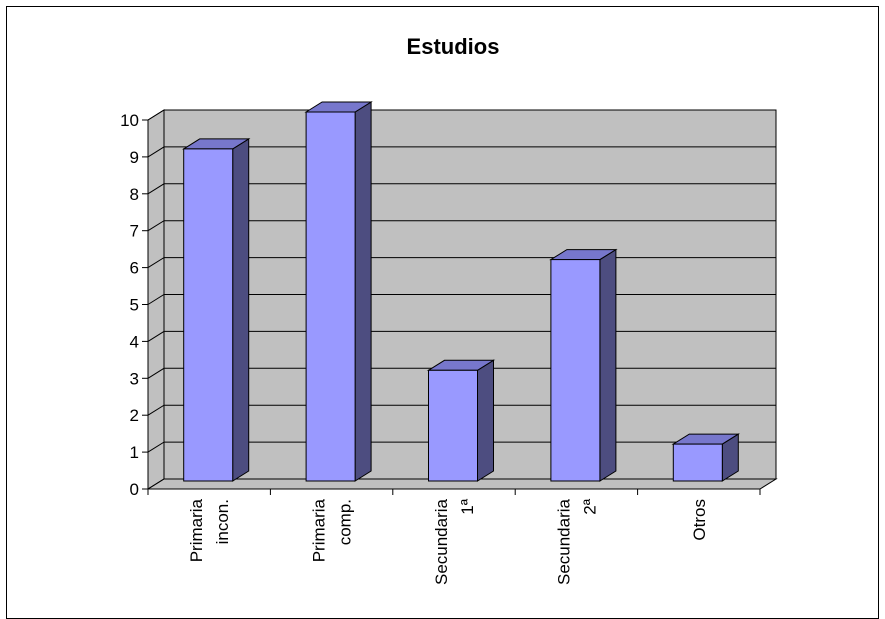 This screenshot has width=885, height=619. What do you see at coordinates (134, 378) in the screenshot?
I see `y-tick-label: 3` at bounding box center [134, 378].